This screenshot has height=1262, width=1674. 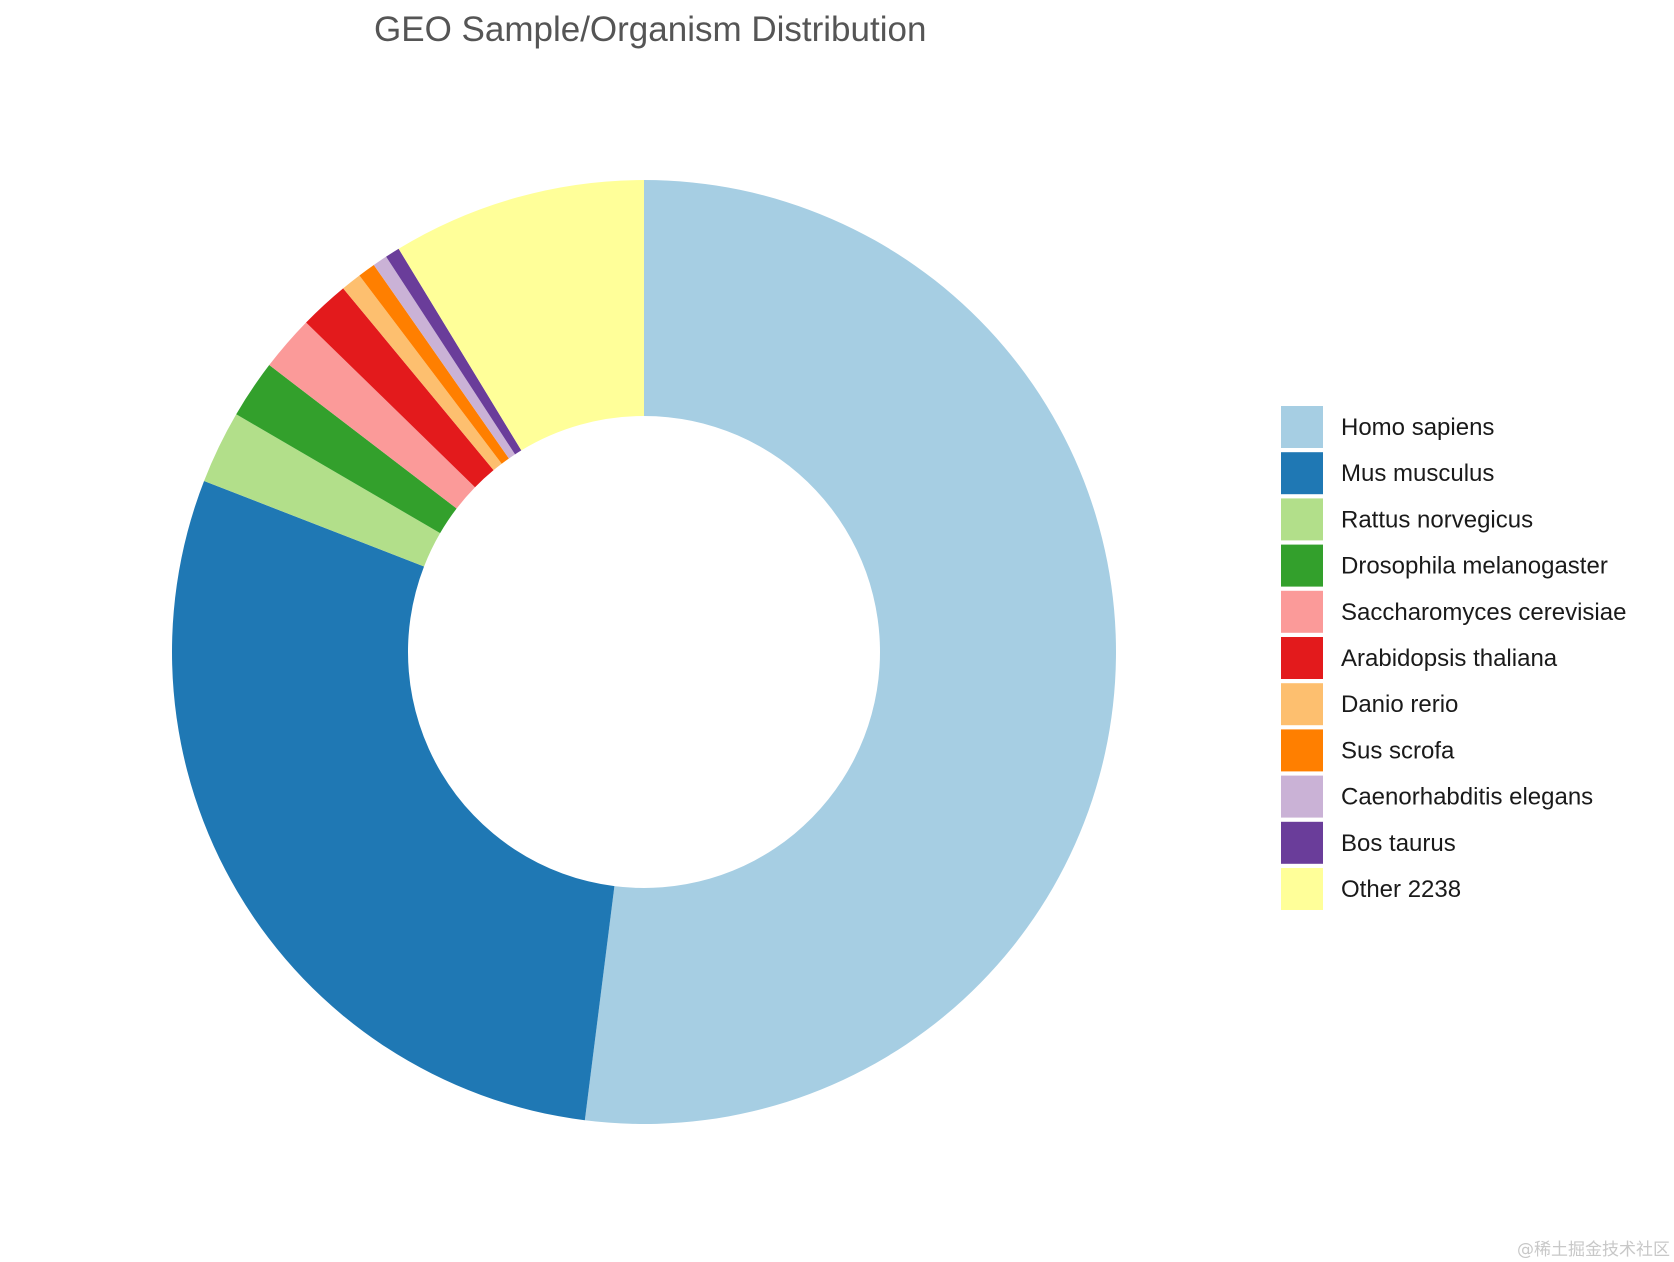 I want to click on slice-sus-scrofa, so click(x=434, y=364).